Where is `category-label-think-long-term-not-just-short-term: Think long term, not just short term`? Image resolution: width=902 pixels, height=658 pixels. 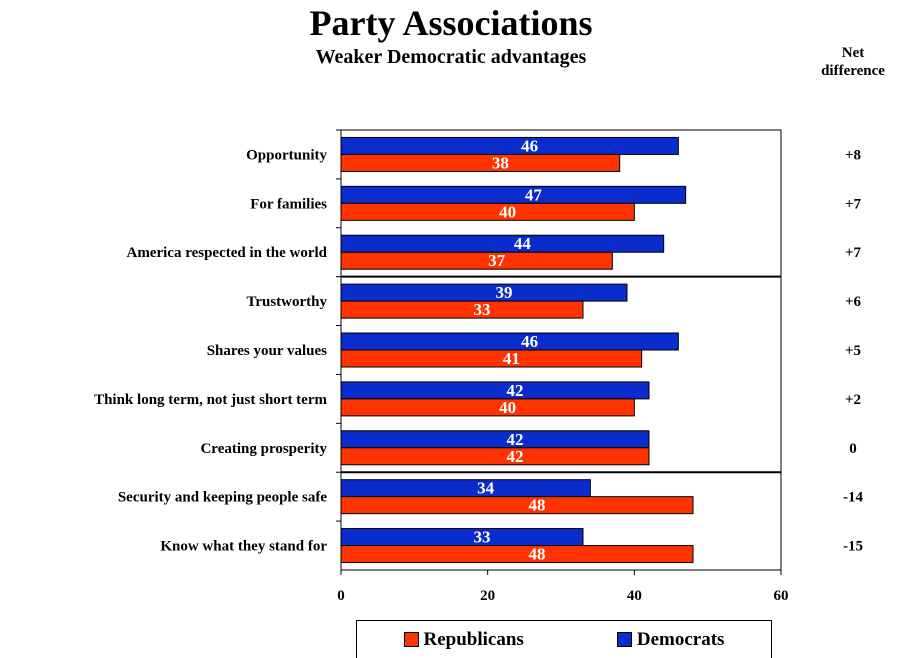 category-label-think-long-term-not-just-short-term: Think long term, not just short term is located at coordinates (210, 400).